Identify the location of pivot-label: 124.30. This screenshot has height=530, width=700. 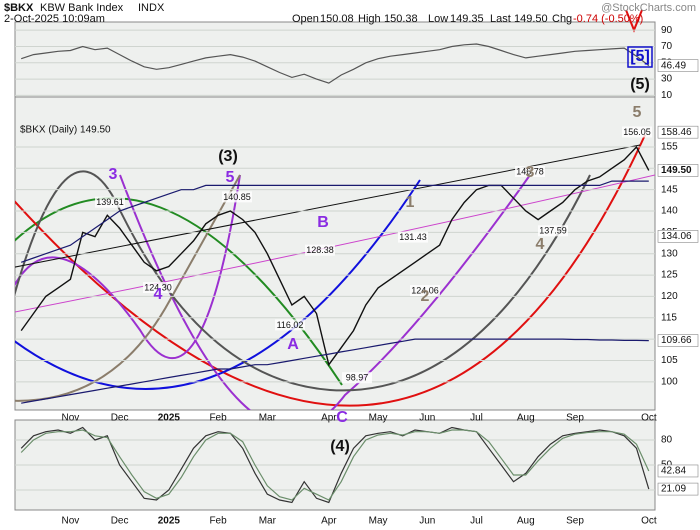
(158, 287).